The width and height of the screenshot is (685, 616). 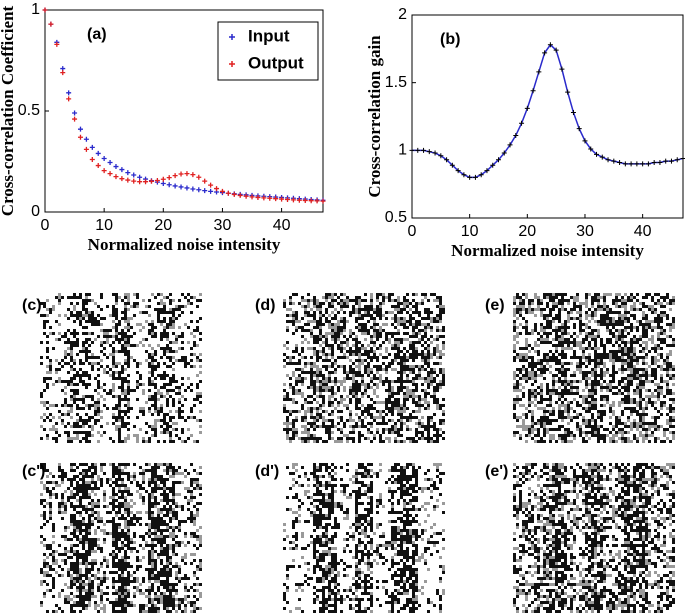 I want to click on panel-label: (c'), so click(x=33, y=471).